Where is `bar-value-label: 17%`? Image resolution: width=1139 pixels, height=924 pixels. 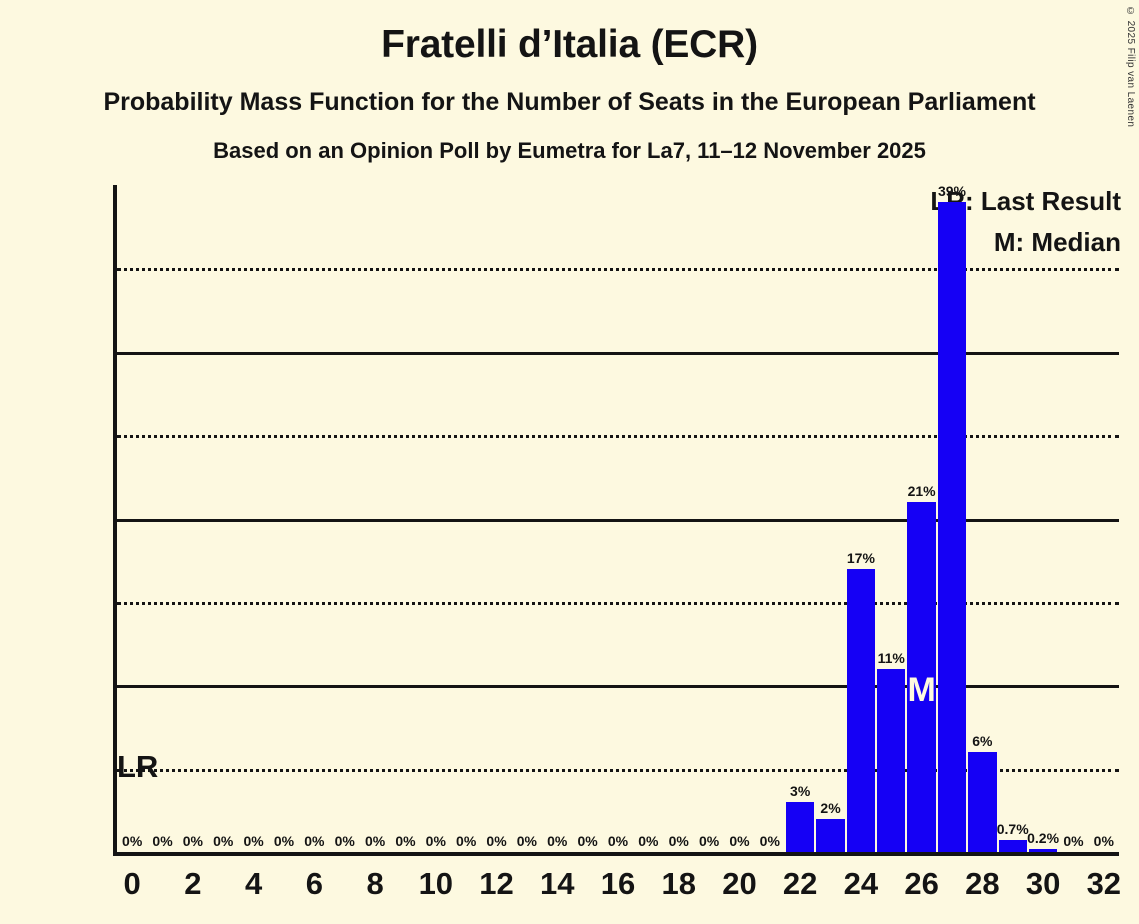
bar-value-label: 17% is located at coordinates (860, 557).